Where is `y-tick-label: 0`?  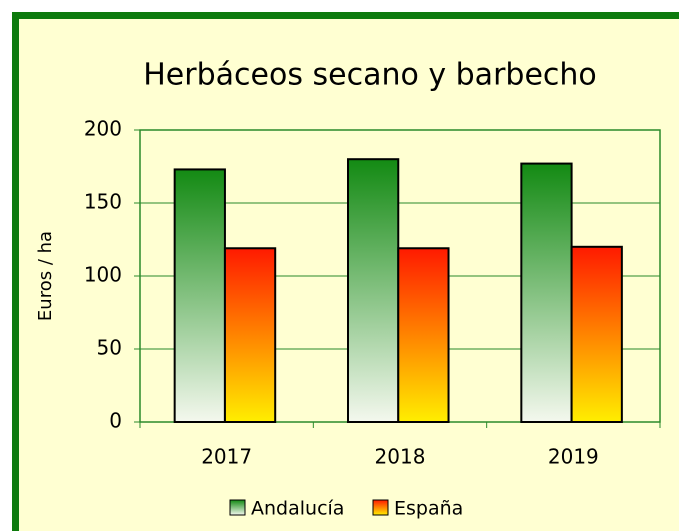
y-tick-label: 0 is located at coordinates (115, 421).